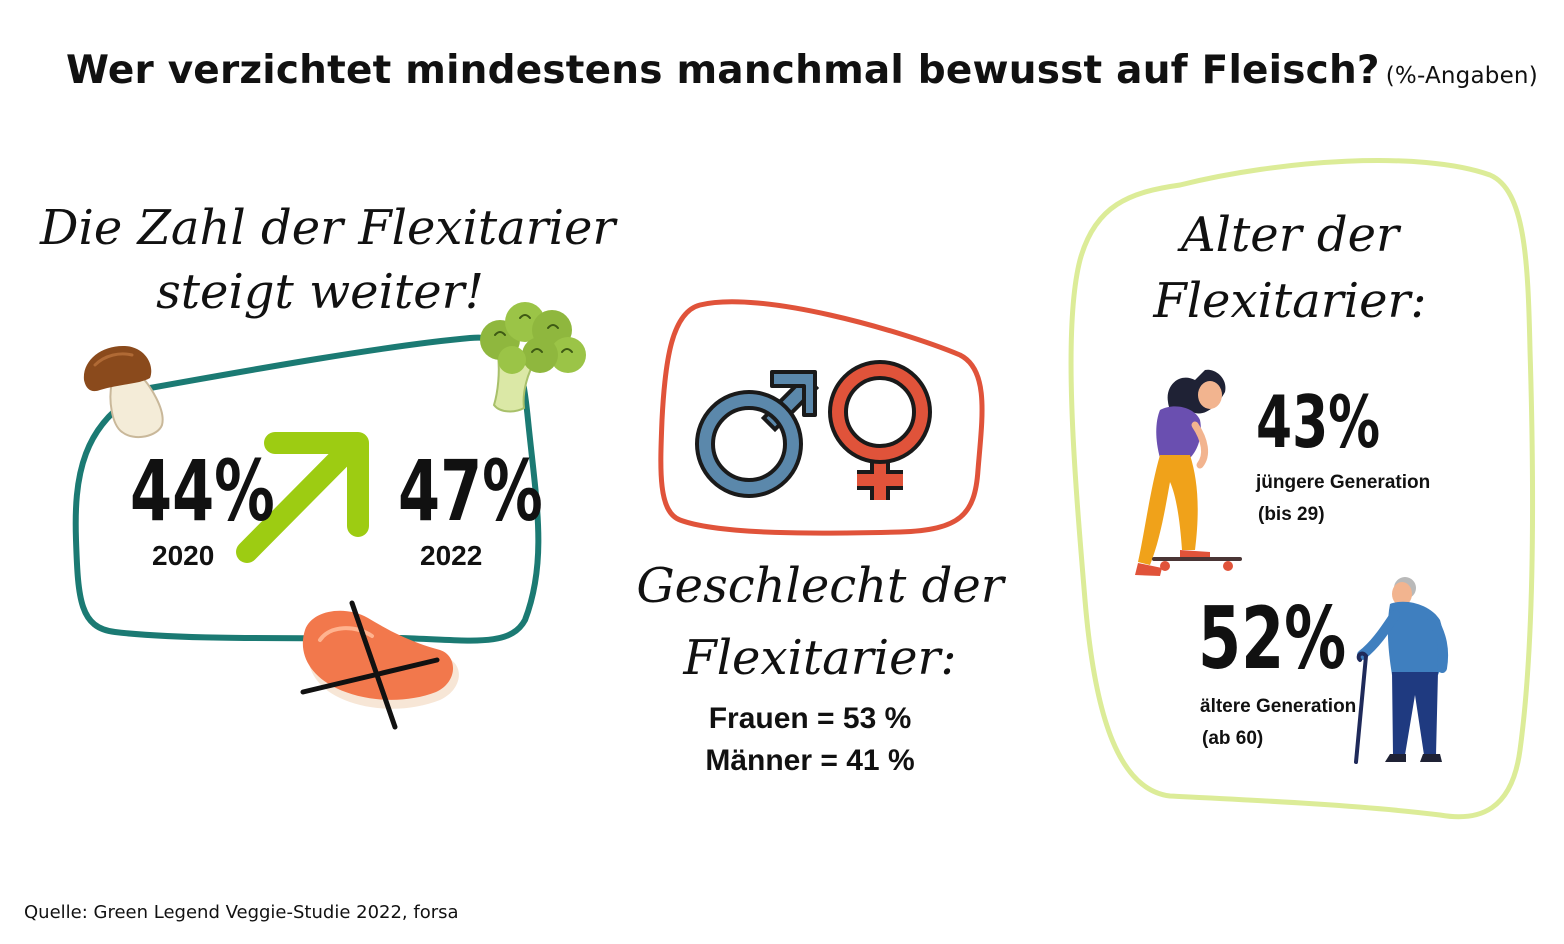  What do you see at coordinates (880, 430) in the screenshot?
I see `female-symbol-icon` at bounding box center [880, 430].